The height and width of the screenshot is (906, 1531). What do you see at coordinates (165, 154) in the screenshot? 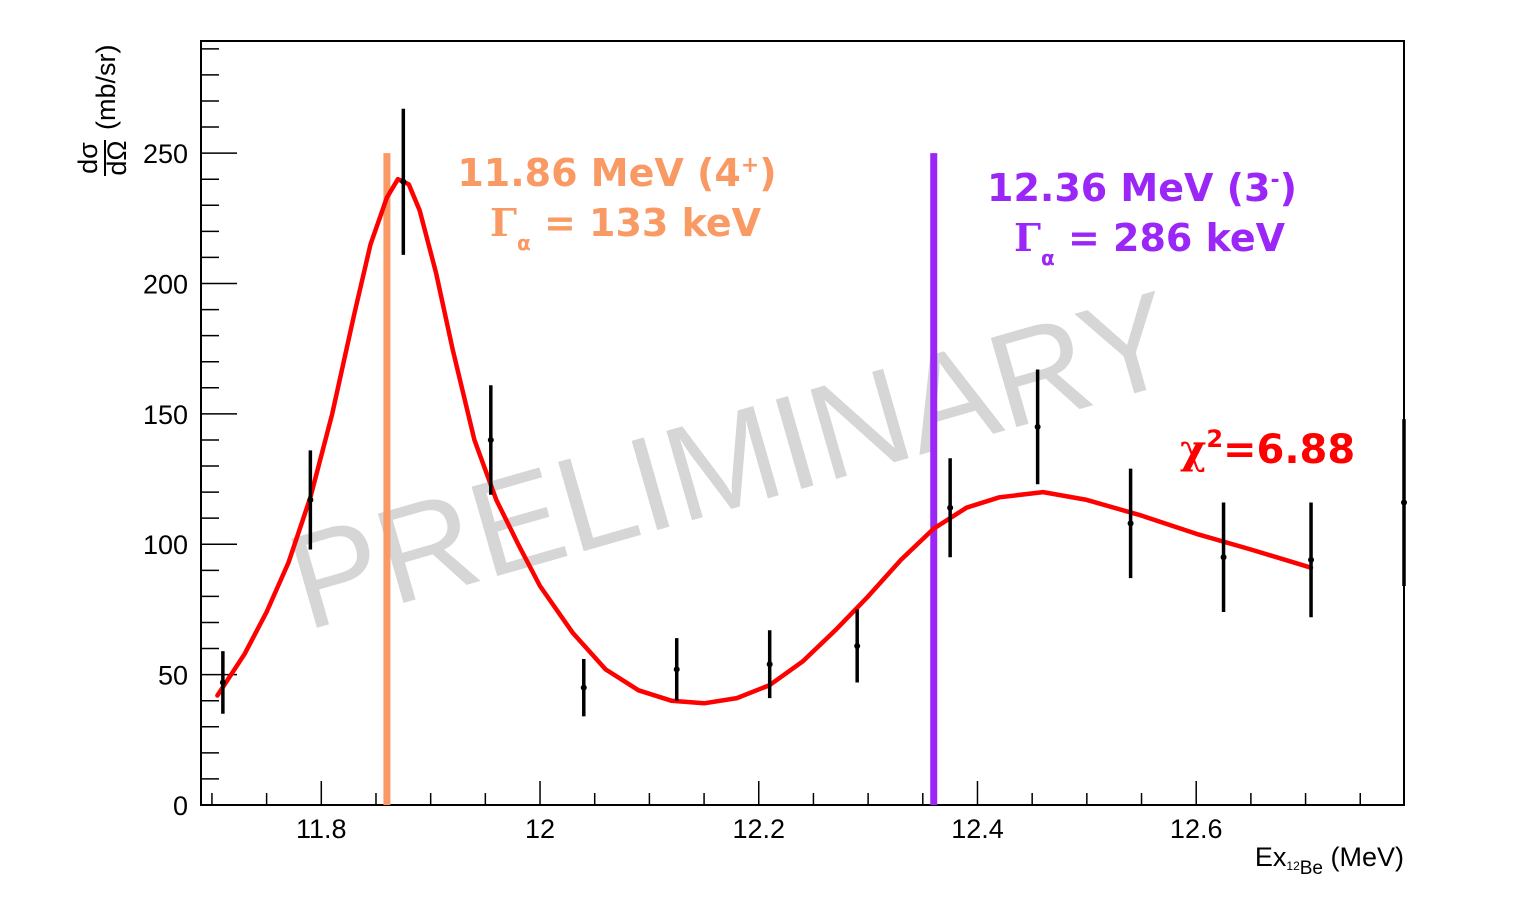
I see `y-tick-label: 250` at bounding box center [165, 154].